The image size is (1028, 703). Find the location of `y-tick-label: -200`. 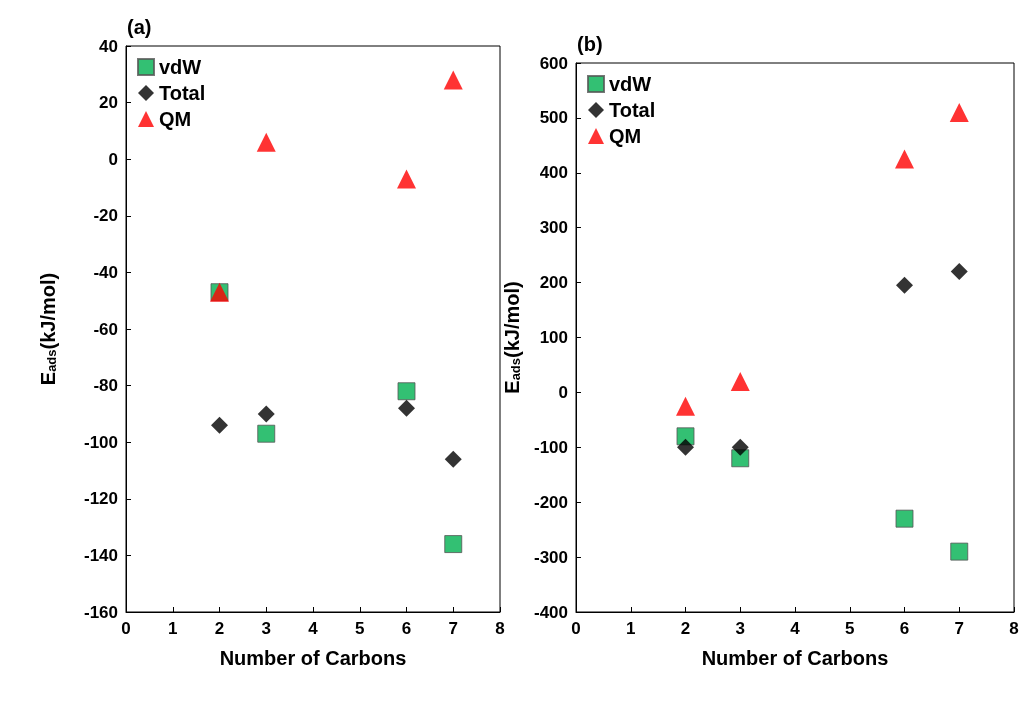

y-tick-label: -200 is located at coordinates (550, 502).